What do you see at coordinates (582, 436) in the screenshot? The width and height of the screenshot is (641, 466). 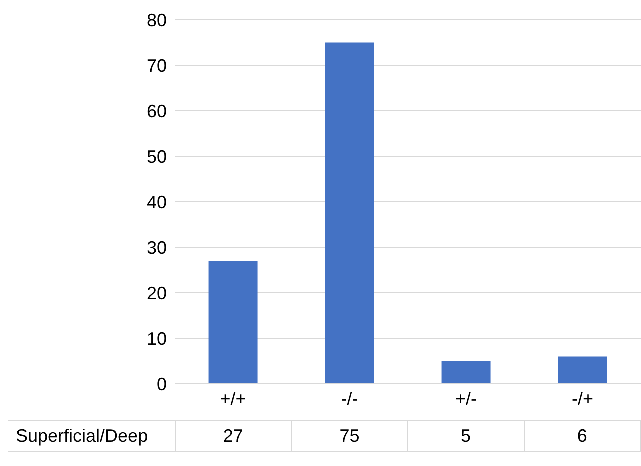 I see `data-label: 6` at bounding box center [582, 436].